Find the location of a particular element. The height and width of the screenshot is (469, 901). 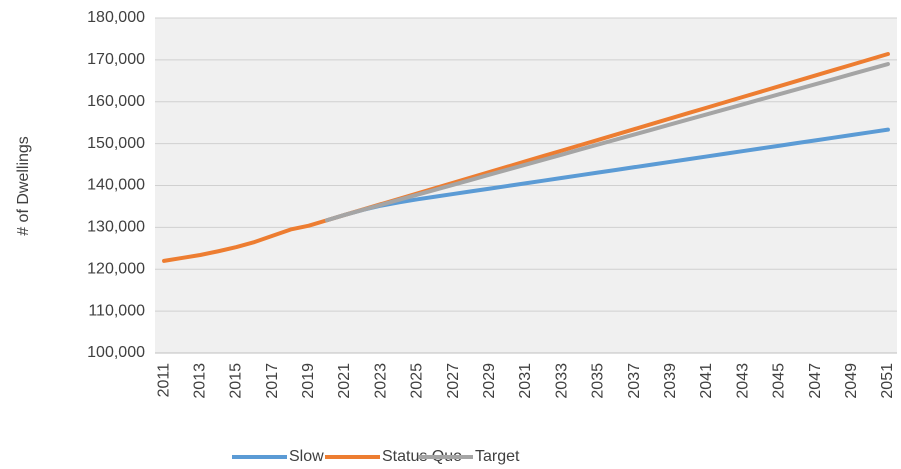

x-tick-label: 2039 is located at coordinates (670, 381).